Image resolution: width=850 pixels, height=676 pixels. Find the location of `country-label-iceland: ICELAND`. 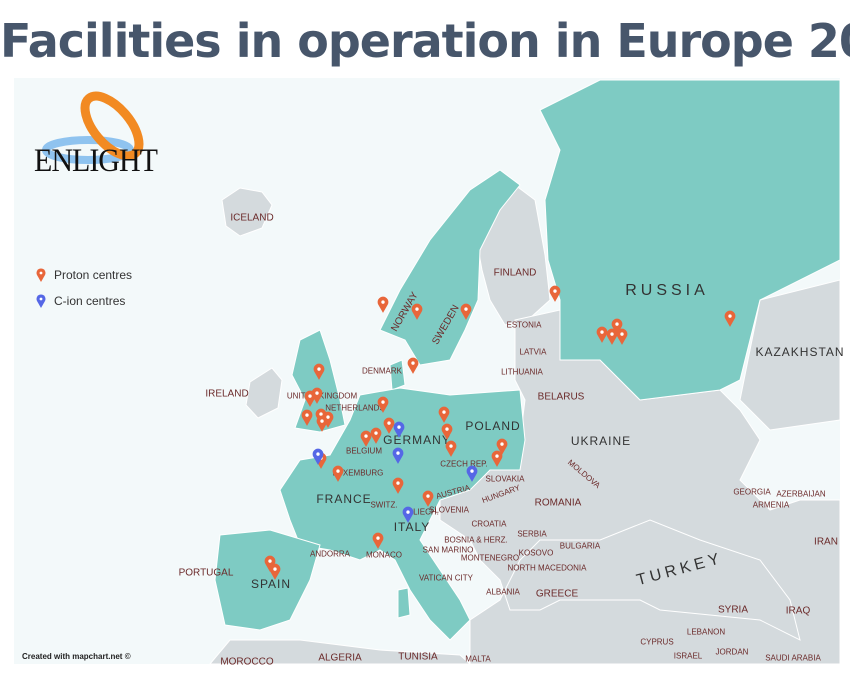

country-label-iceland: ICELAND is located at coordinates (252, 218).